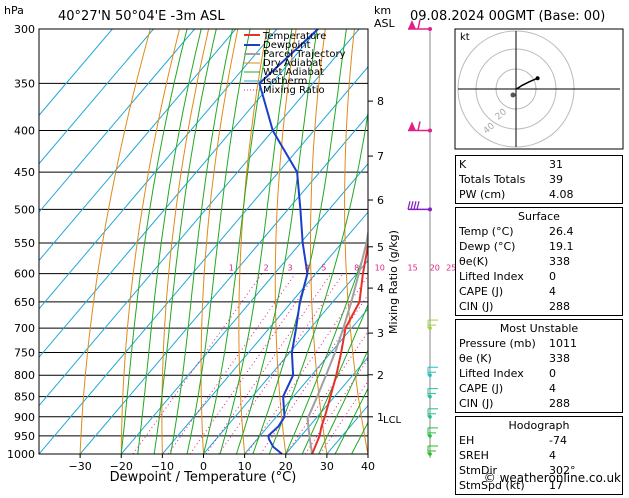 The width and height of the screenshot is (629, 498). Describe the element at coordinates (24, 209) in the screenshot. I see `pressure-tick-label: 500` at that location.